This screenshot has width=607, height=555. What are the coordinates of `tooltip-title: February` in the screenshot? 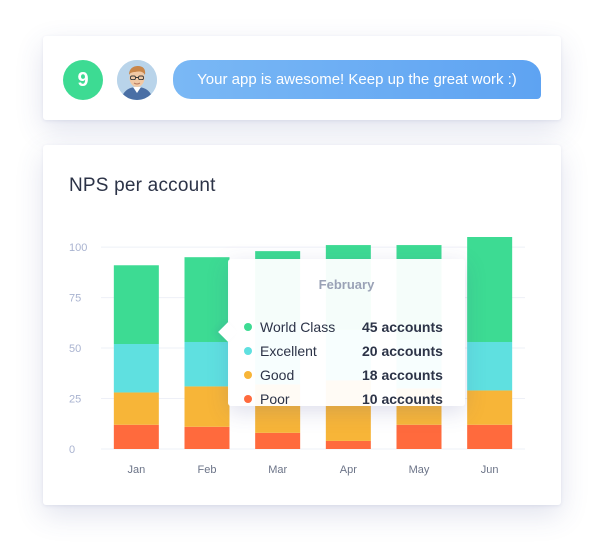 It's located at (346, 284).